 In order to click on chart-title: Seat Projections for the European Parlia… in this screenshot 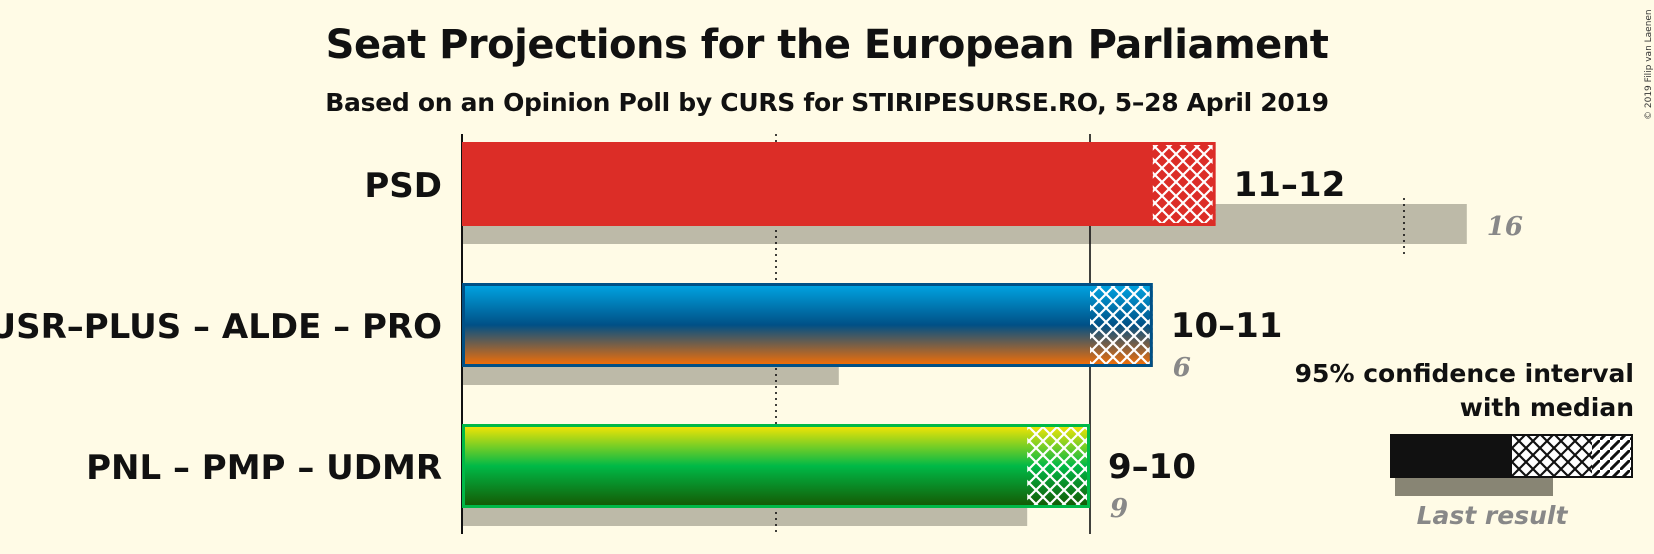, I will do `click(827, 45)`.